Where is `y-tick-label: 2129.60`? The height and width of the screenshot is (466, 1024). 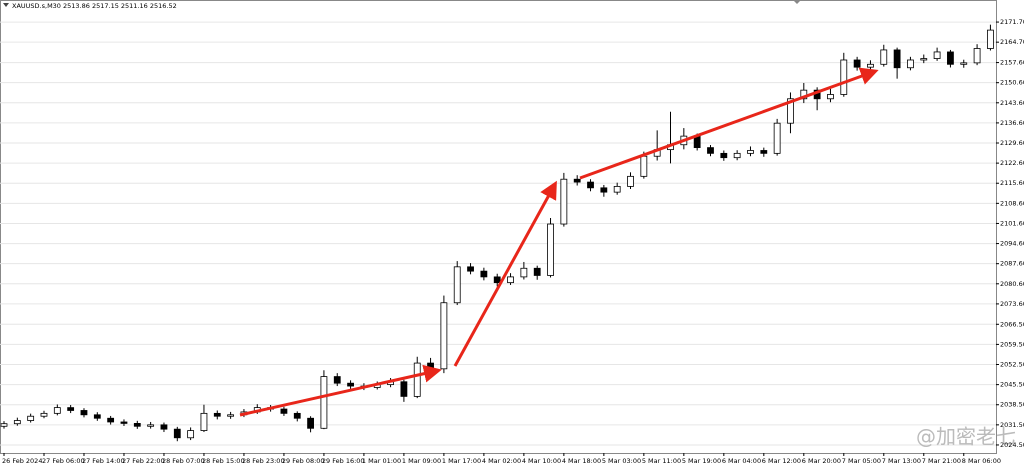 y-tick-label: 2129.60 is located at coordinates (1012, 143).